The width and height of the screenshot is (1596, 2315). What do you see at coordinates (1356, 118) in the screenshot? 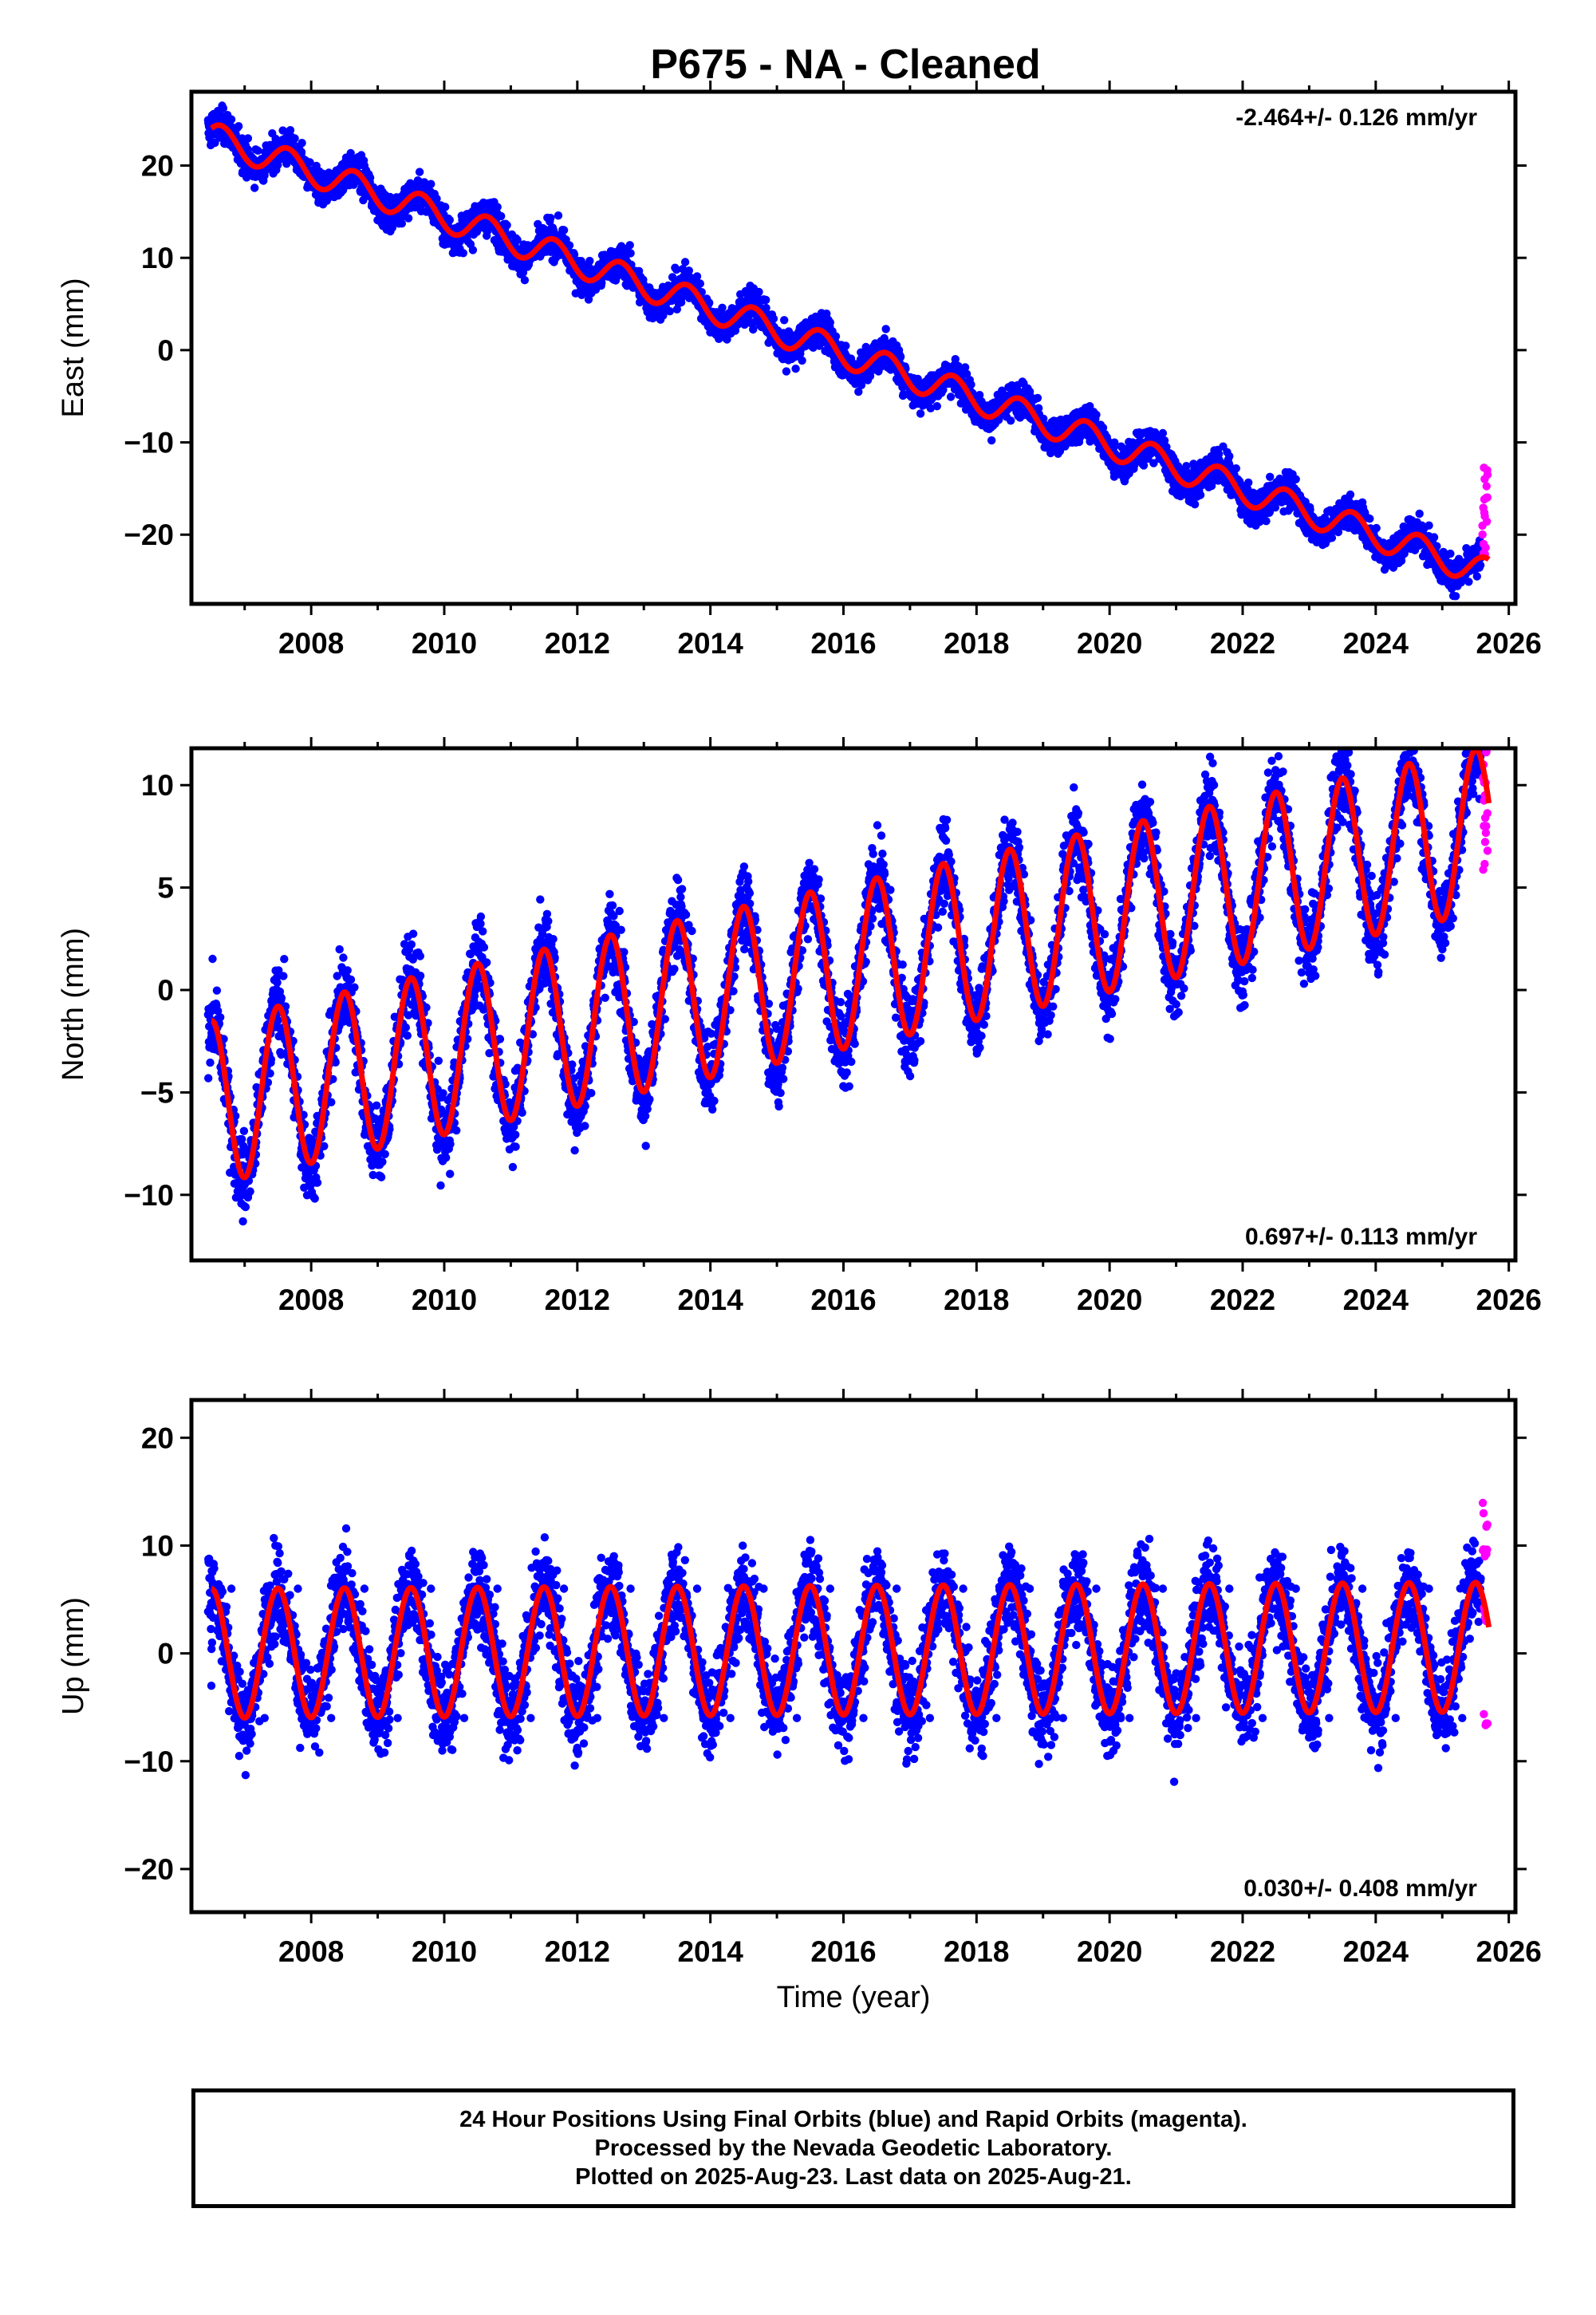
I see `east-velocity-label: -2.464+/- 0.126 mm/yr` at bounding box center [1356, 118].